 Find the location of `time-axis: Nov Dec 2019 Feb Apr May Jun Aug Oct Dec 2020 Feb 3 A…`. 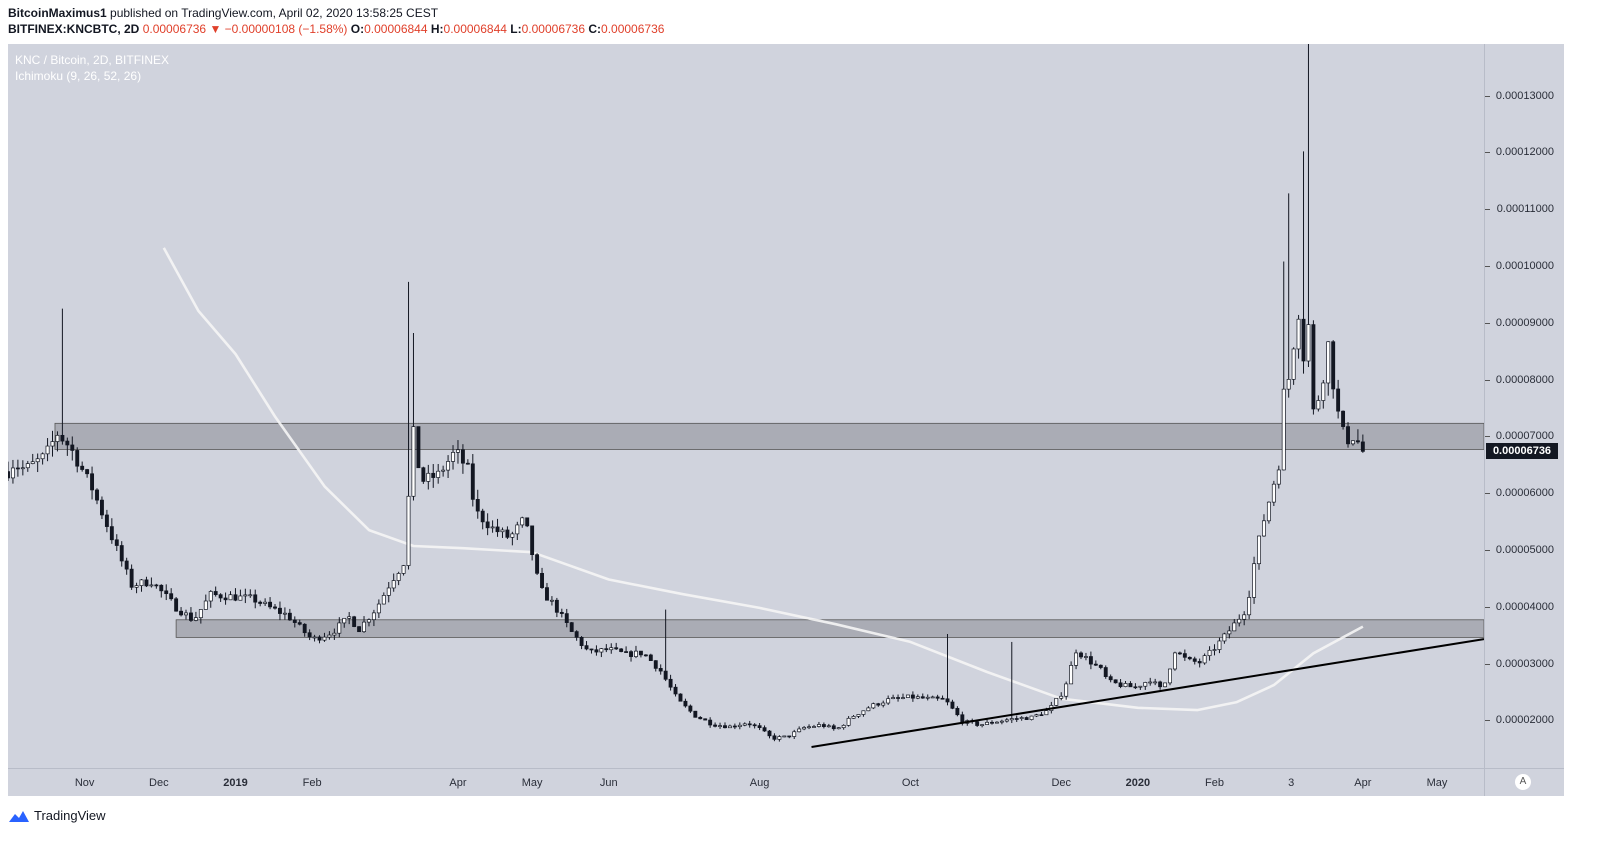

time-axis: Nov Dec 2019 Feb Apr May Jun Aug Oct Dec 2020 Feb 3 A… is located at coordinates (746, 782).